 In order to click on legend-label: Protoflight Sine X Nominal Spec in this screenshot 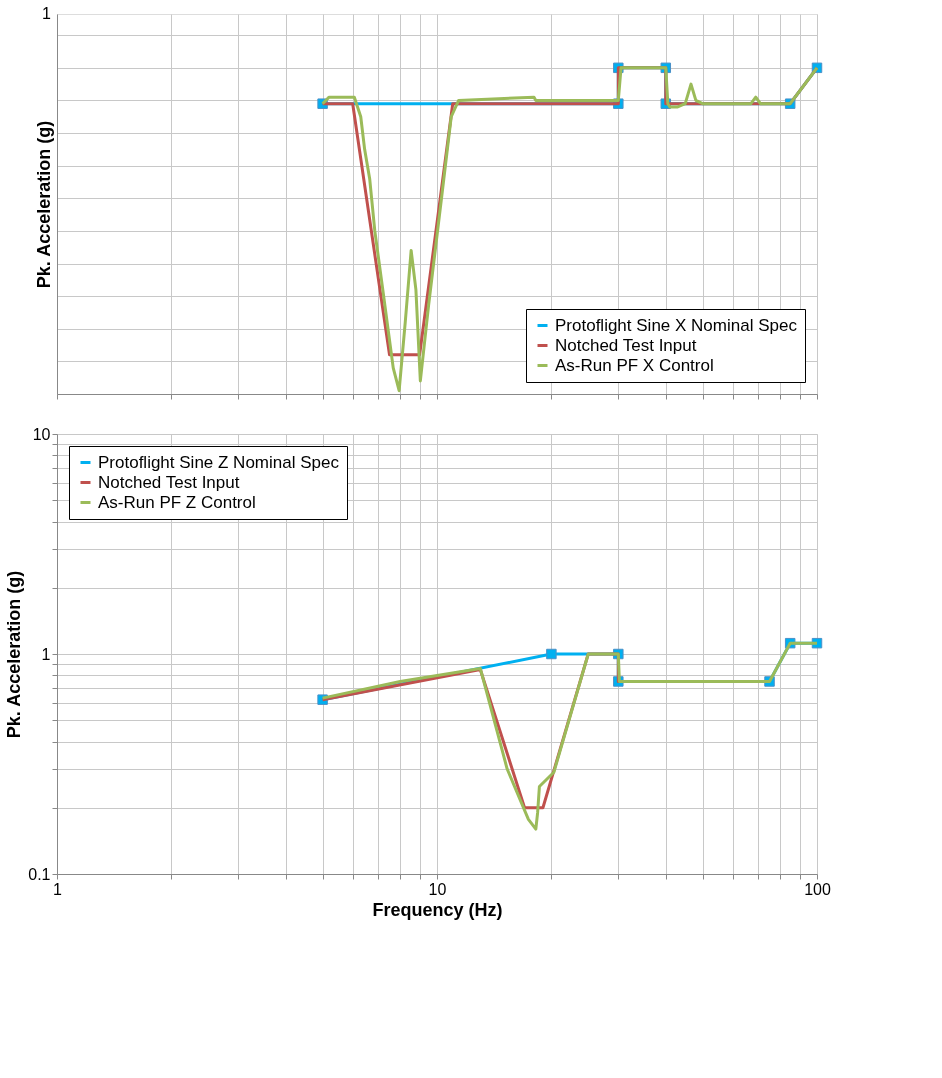, I will do `click(676, 325)`.